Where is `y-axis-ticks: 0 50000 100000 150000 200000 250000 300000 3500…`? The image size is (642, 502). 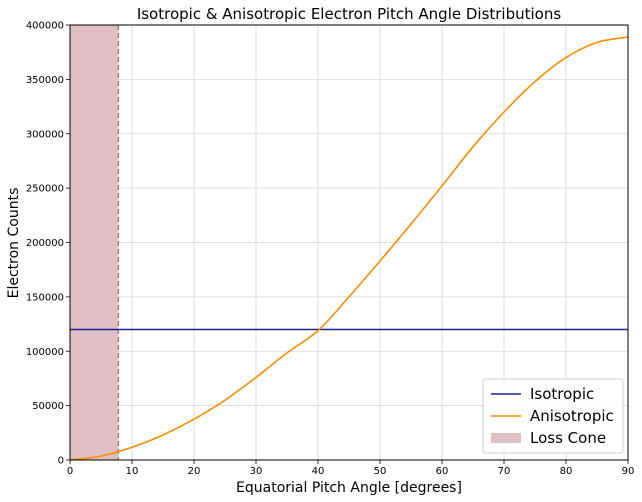 y-axis-ticks: 0 50000 100000 150000 200000 250000 300000 3500… is located at coordinates (48, 244).